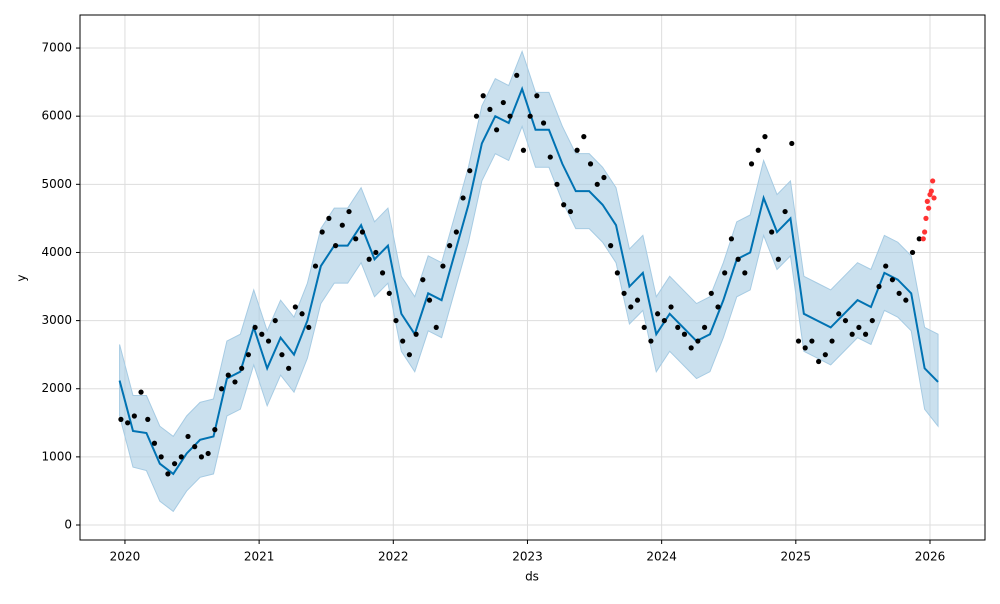 This screenshot has width=1000, height=604. What do you see at coordinates (56, 184) in the screenshot?
I see `y-tick-label: 5000` at bounding box center [56, 184].